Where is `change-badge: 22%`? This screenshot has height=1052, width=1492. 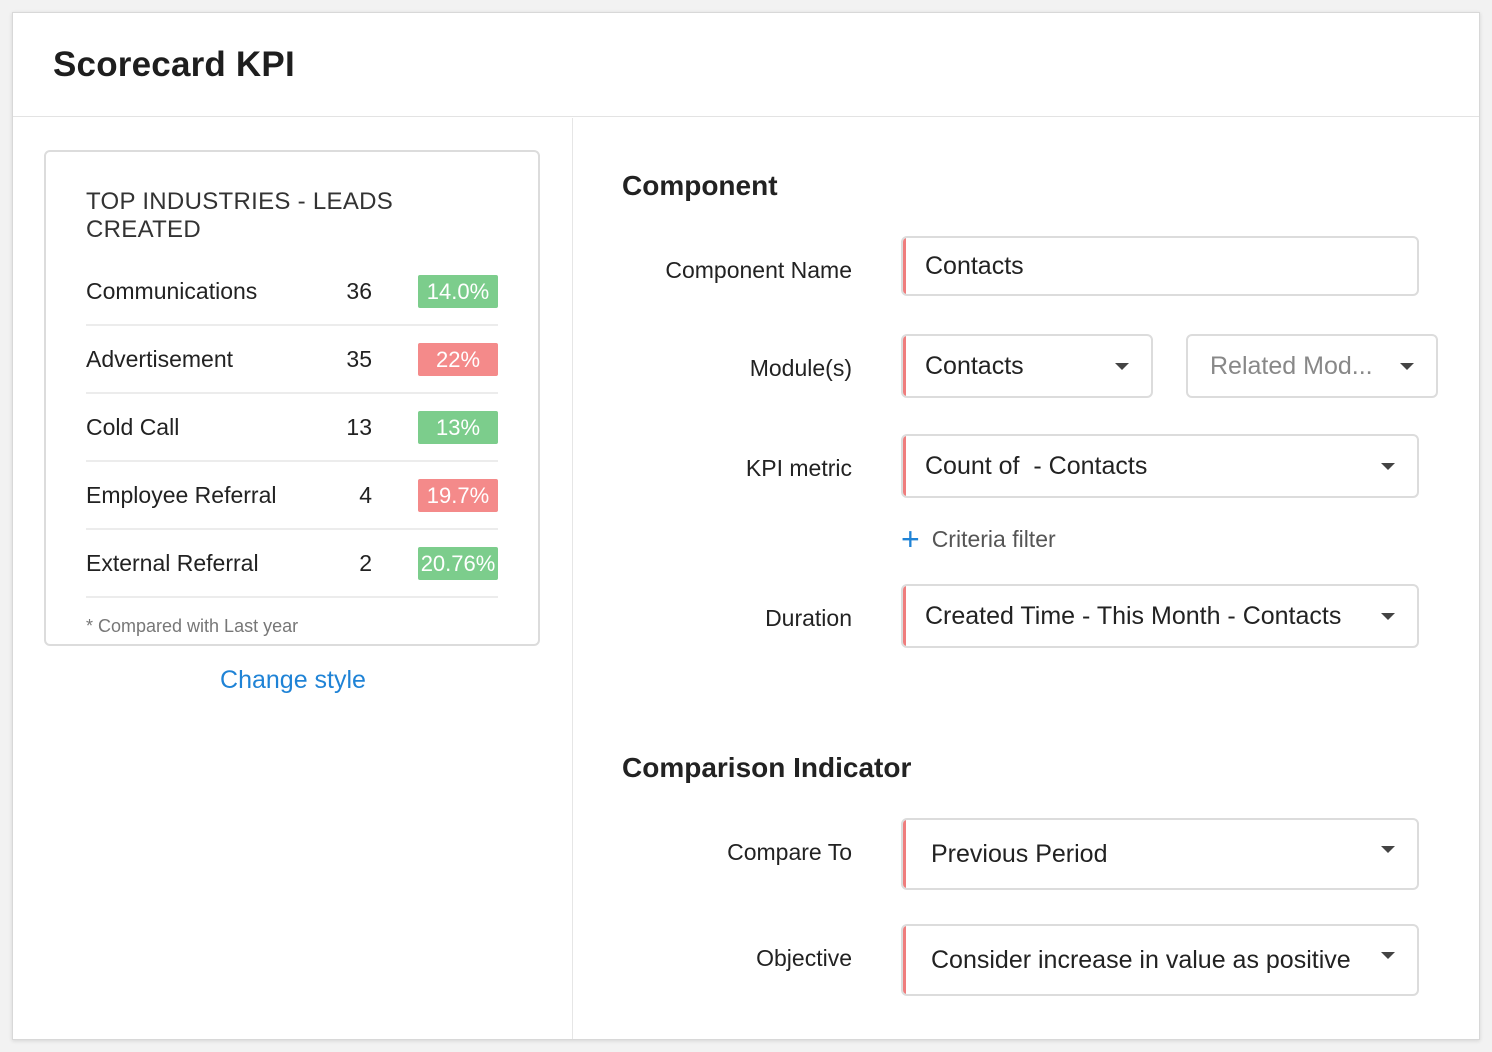 change-badge: 22% is located at coordinates (458, 359).